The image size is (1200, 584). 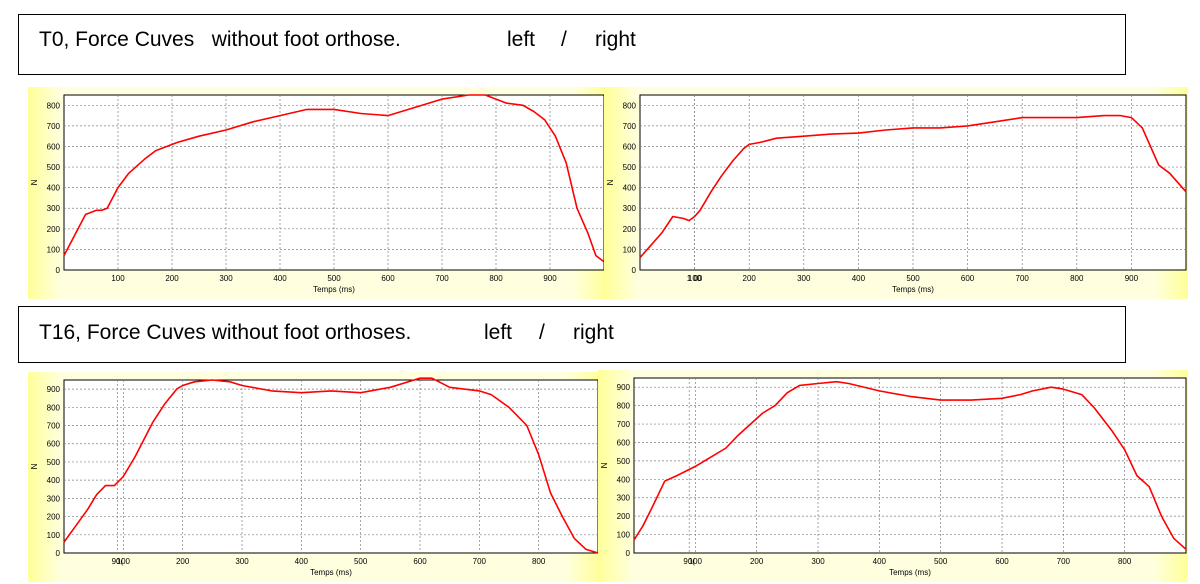 What do you see at coordinates (498, 332) in the screenshot?
I see `title-t16-left: left` at bounding box center [498, 332].